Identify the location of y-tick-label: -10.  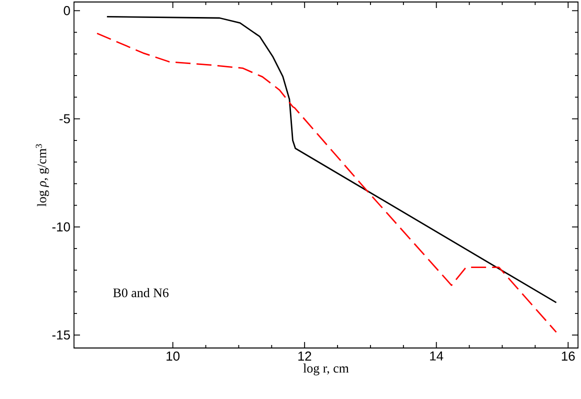
(61, 227).